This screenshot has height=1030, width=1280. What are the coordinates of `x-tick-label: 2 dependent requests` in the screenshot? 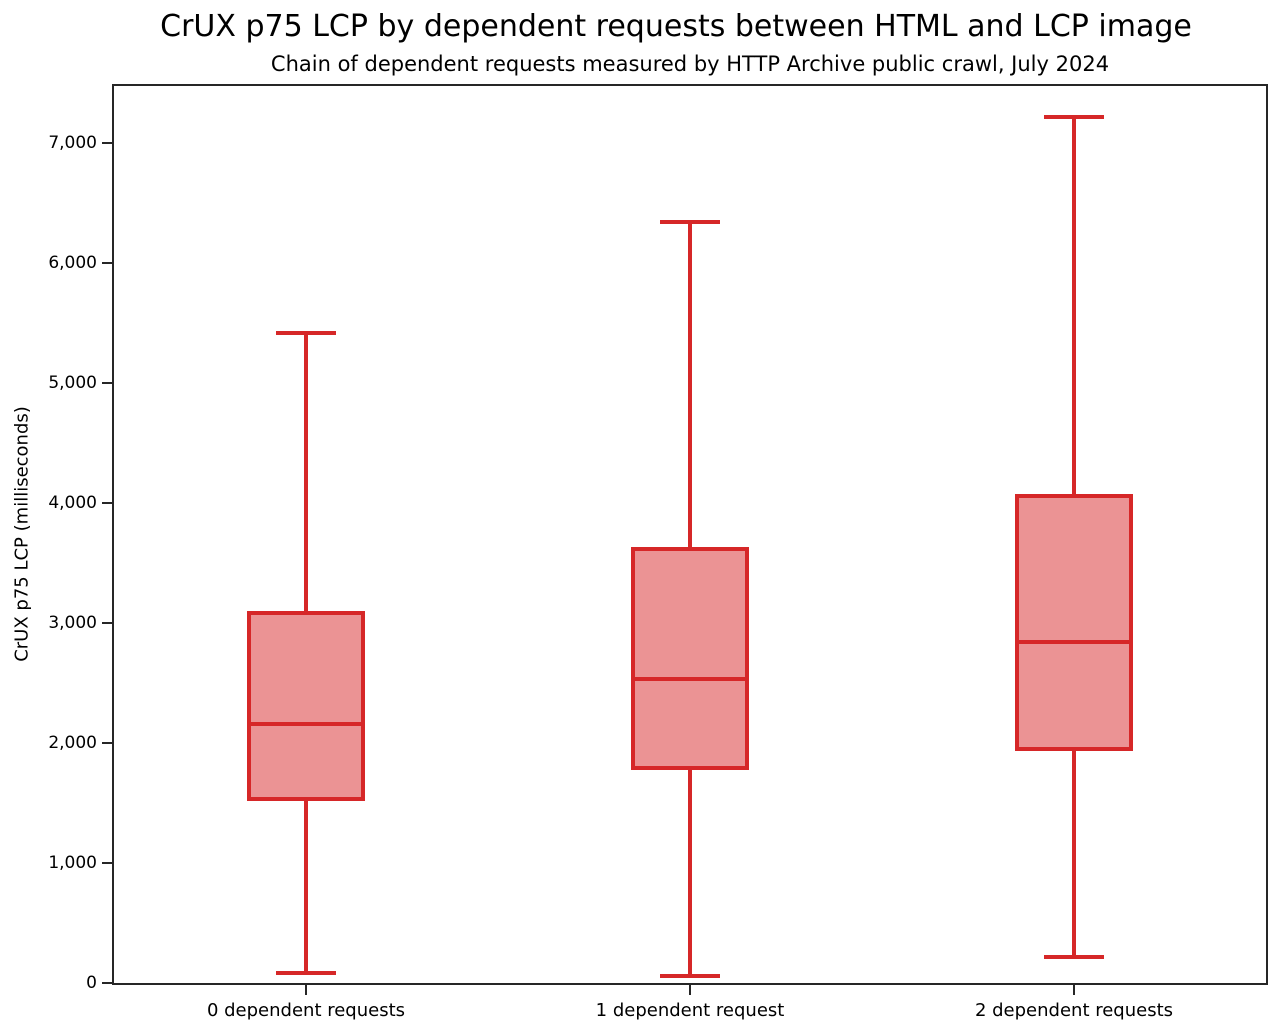 It's located at (1074, 1010).